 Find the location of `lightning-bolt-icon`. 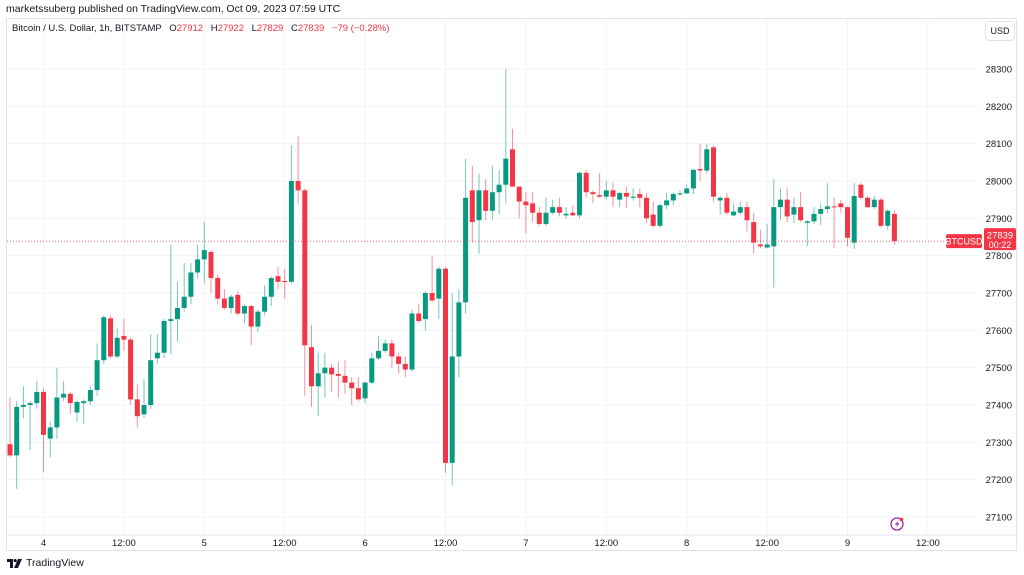

lightning-bolt-icon is located at coordinates (897, 524).